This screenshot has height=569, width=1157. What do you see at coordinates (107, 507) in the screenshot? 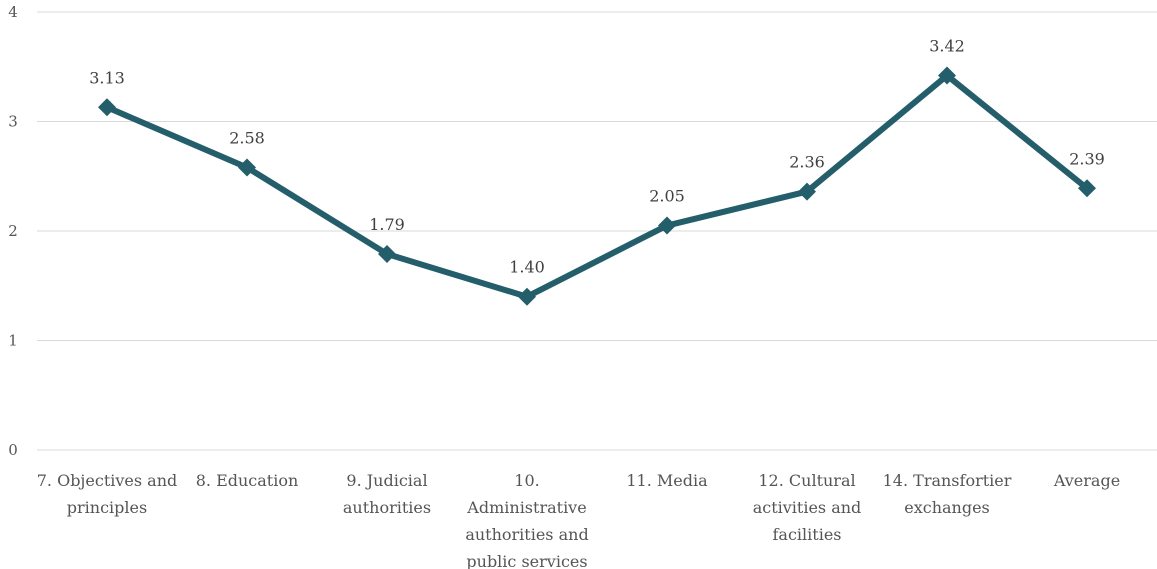
I see `x-category-label-line: principles` at bounding box center [107, 507].